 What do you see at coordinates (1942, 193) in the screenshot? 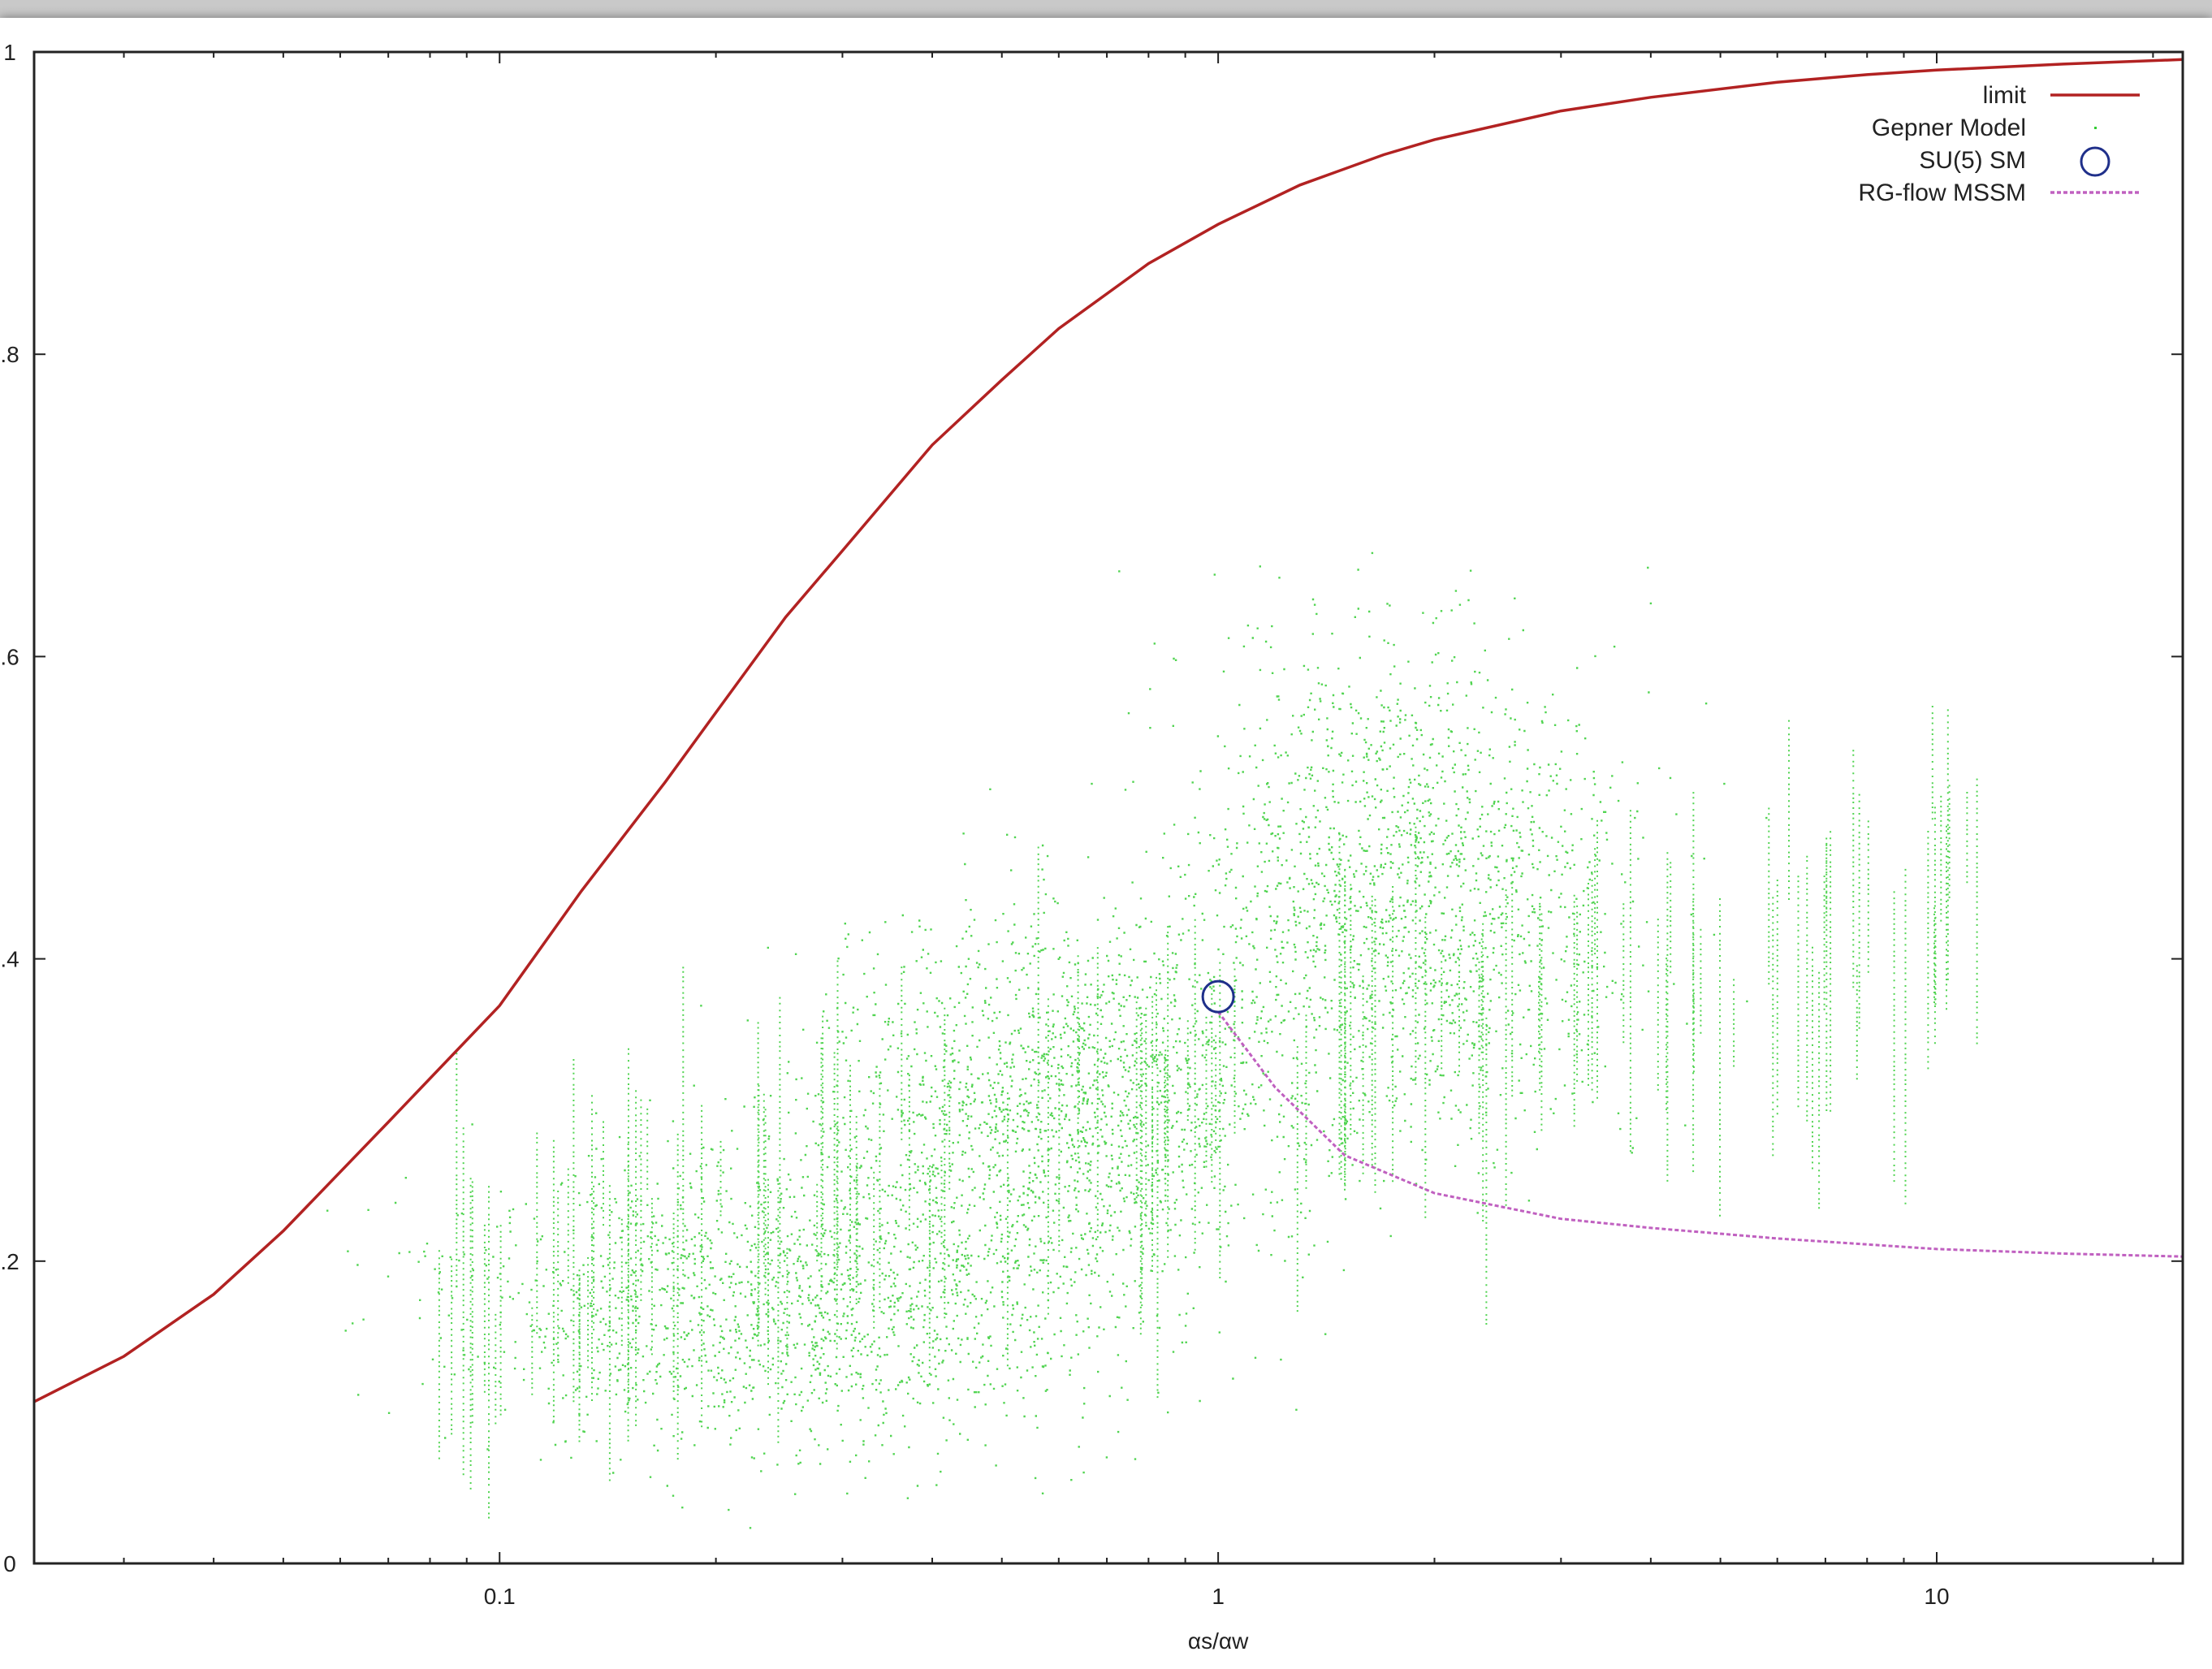
I see `legend-label: RG-flow MSSM` at bounding box center [1942, 193].